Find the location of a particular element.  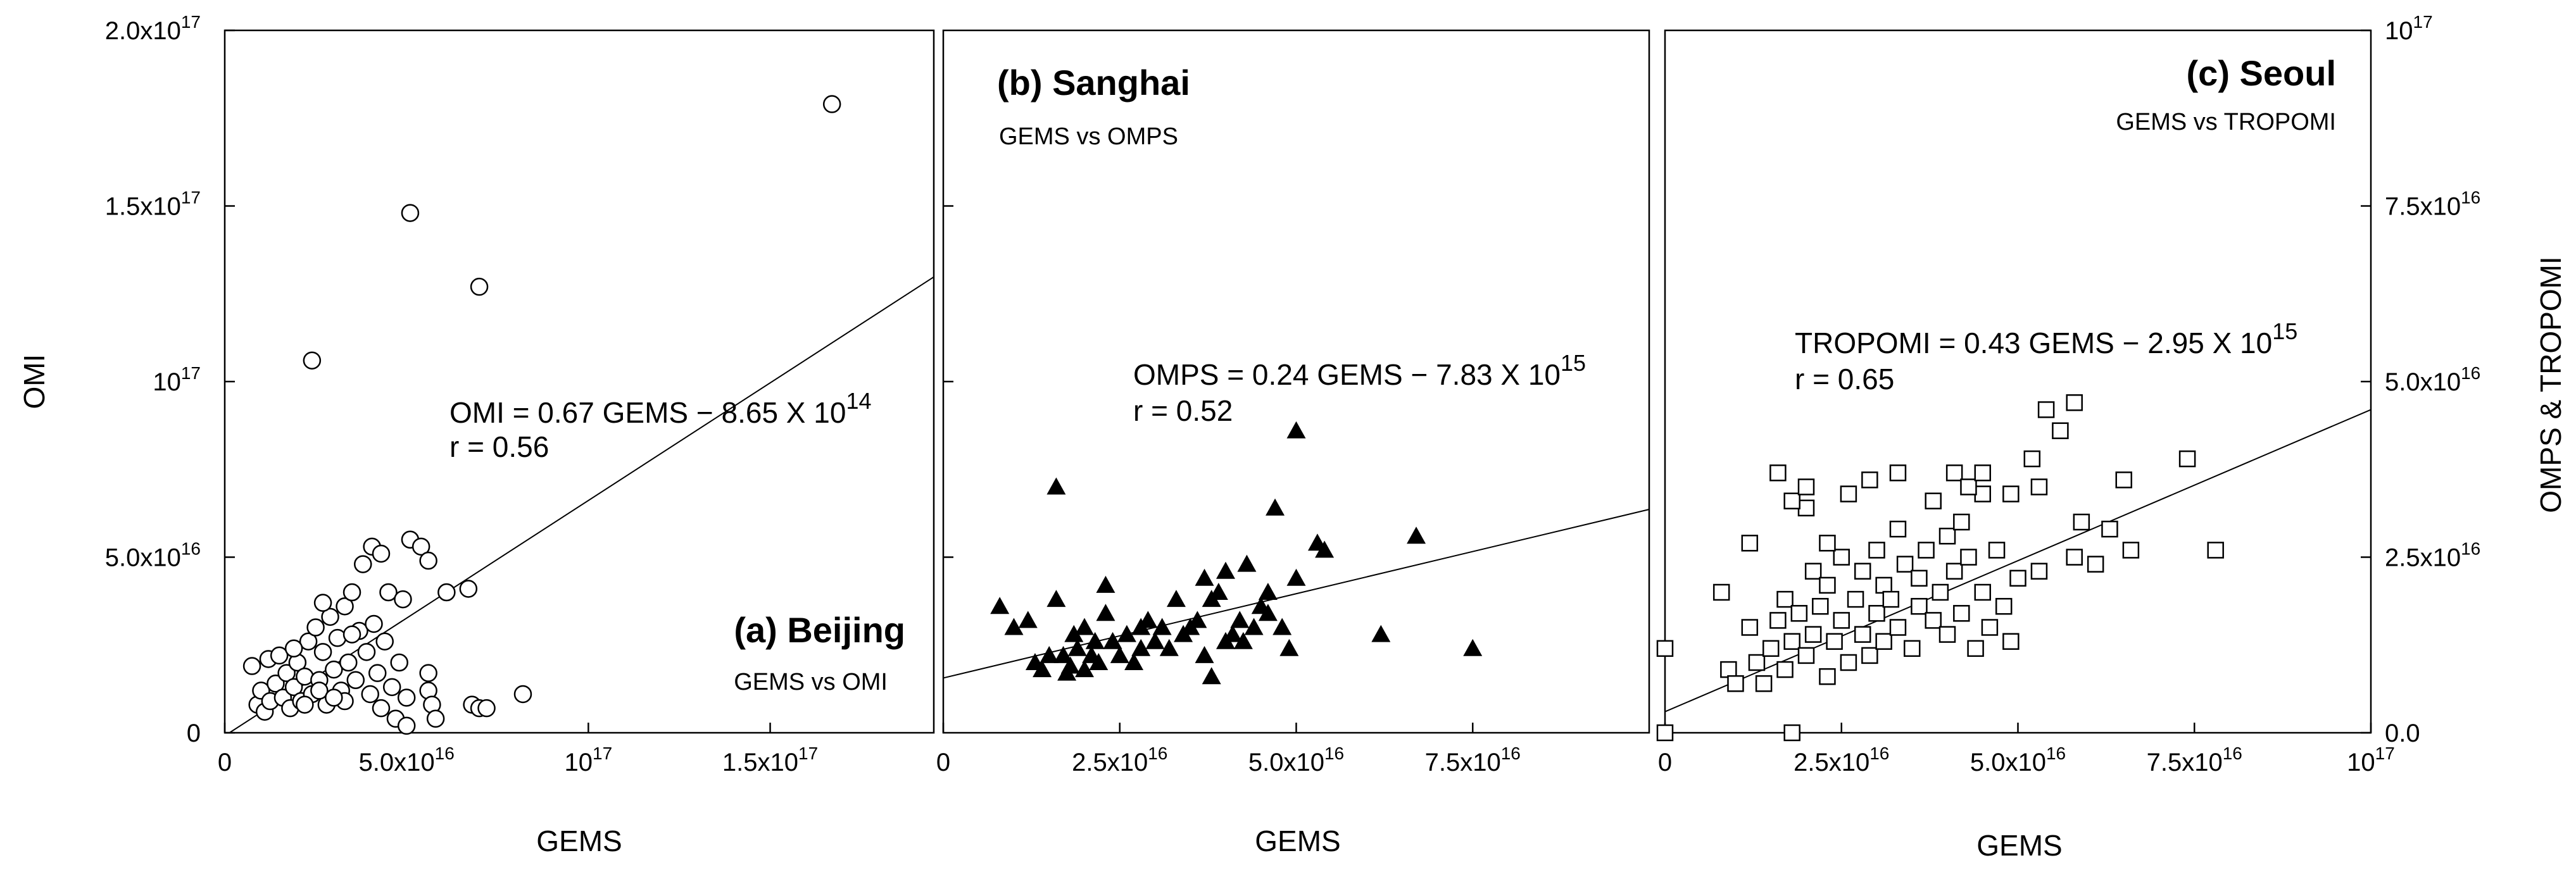

y-tick-label: 5.0x10¹⁶ is located at coordinates (153, 555).